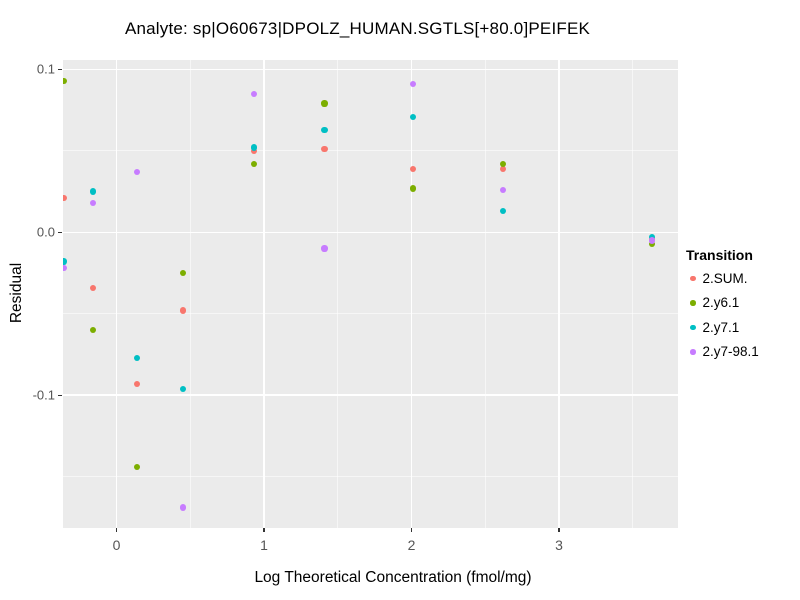  I want to click on y-axis-title: Residual, so click(16, 293).